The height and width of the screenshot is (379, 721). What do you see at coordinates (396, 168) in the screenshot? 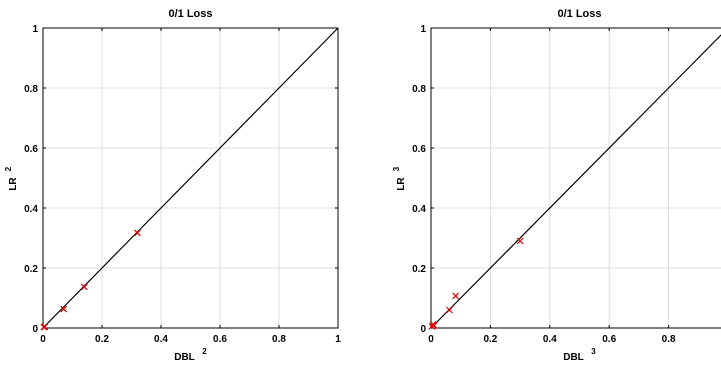
I see `y-axis-label-superscript: 3` at bounding box center [396, 168].